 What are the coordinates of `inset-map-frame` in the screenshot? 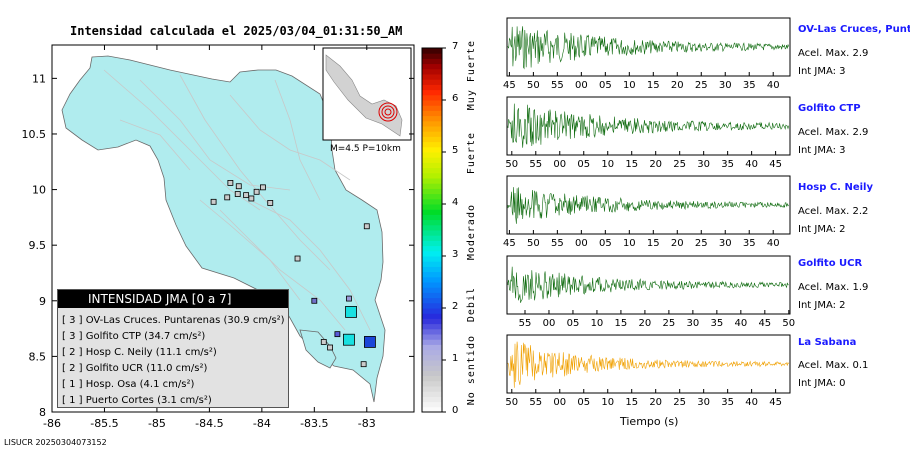 It's located at (367, 94).